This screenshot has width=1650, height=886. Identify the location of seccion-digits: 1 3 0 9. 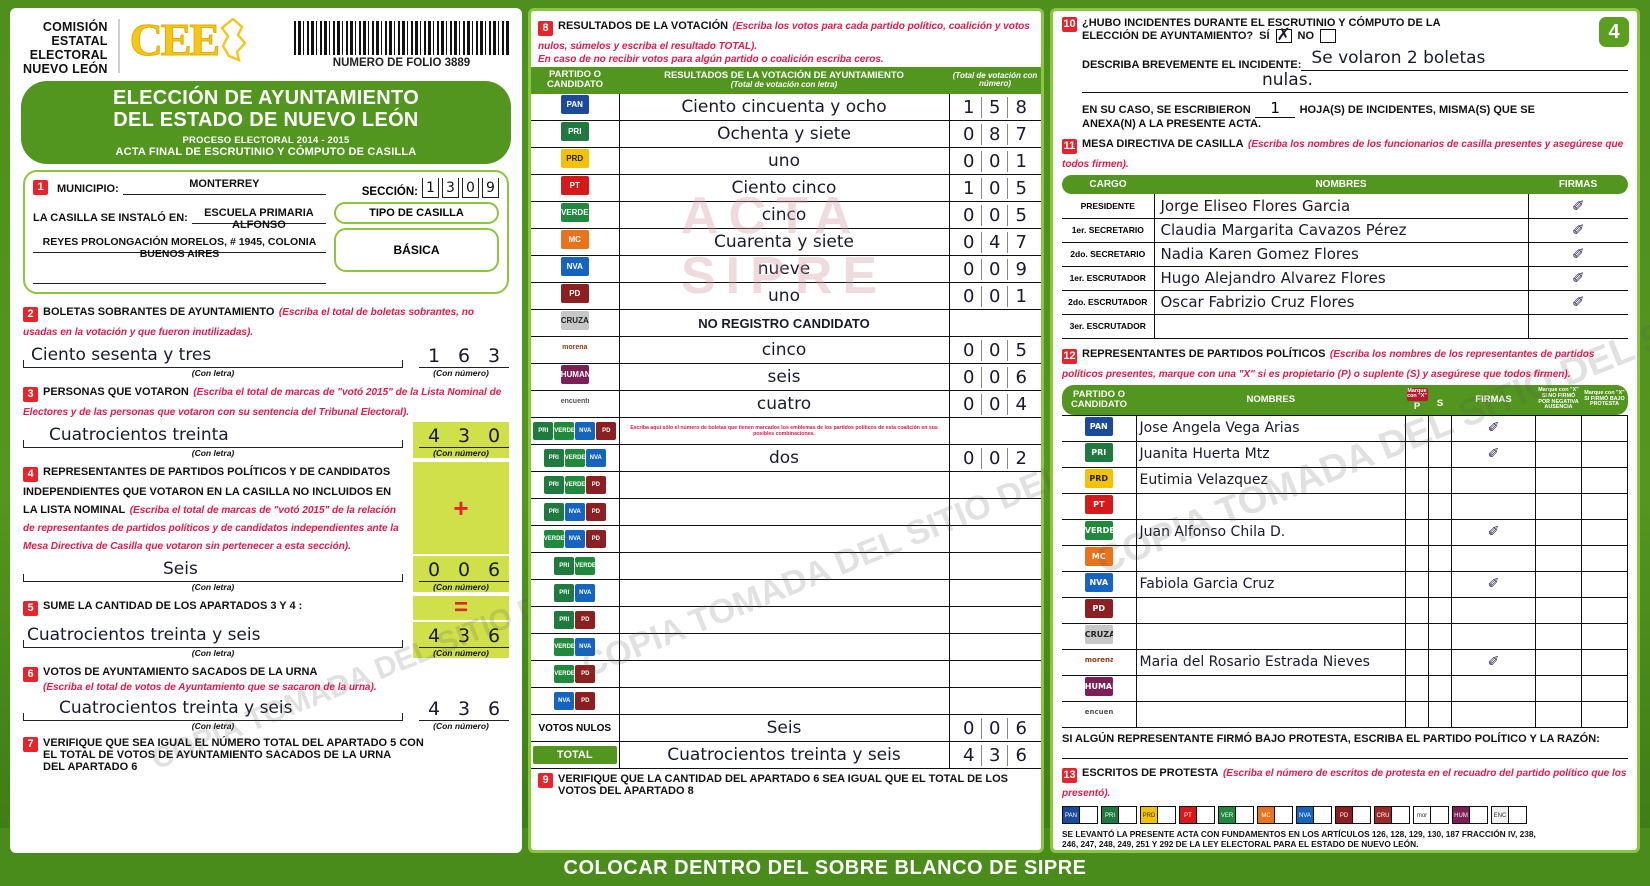
(460, 188).